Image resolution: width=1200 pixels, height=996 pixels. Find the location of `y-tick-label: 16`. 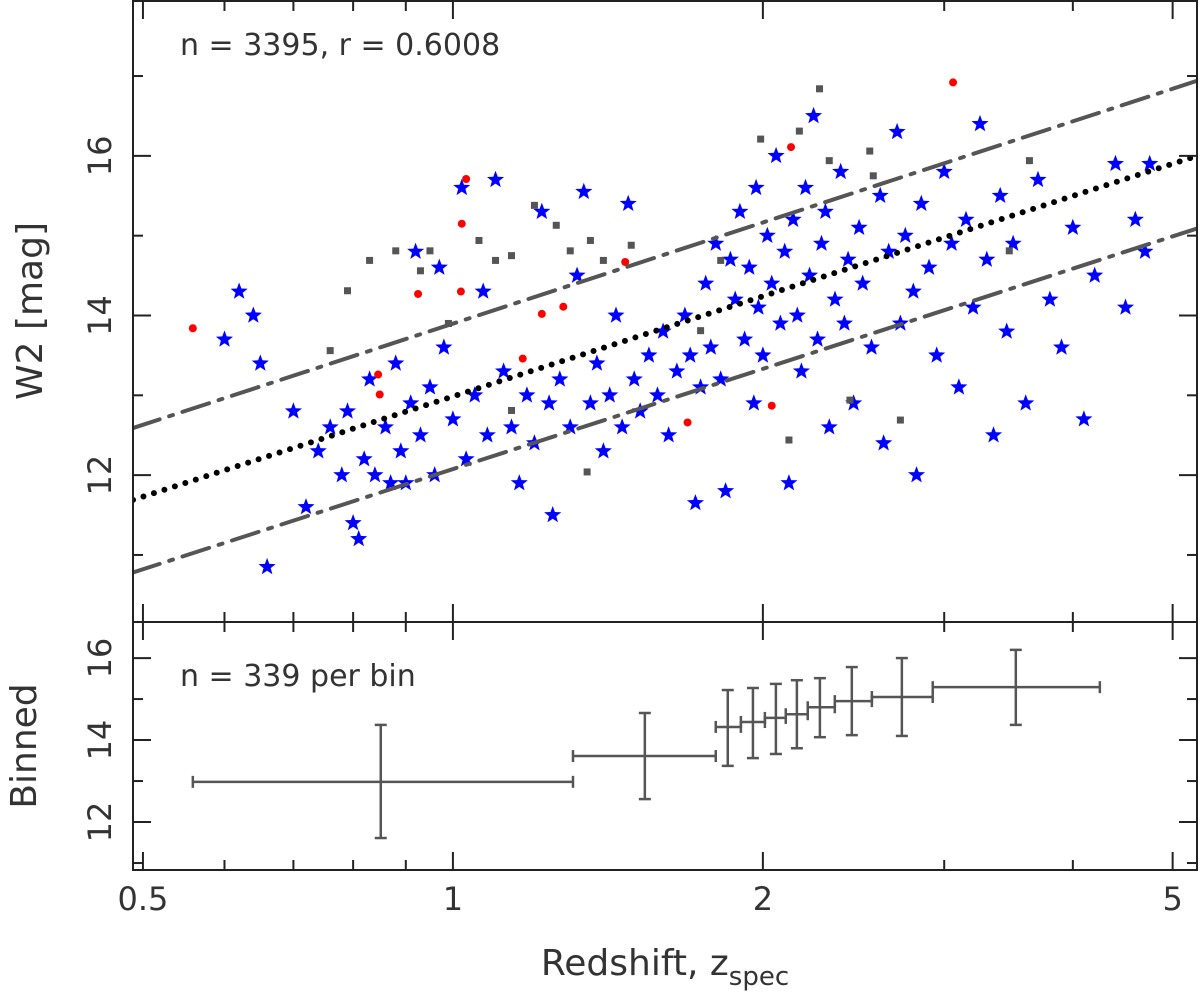

y-tick-label: 16 is located at coordinates (100, 658).